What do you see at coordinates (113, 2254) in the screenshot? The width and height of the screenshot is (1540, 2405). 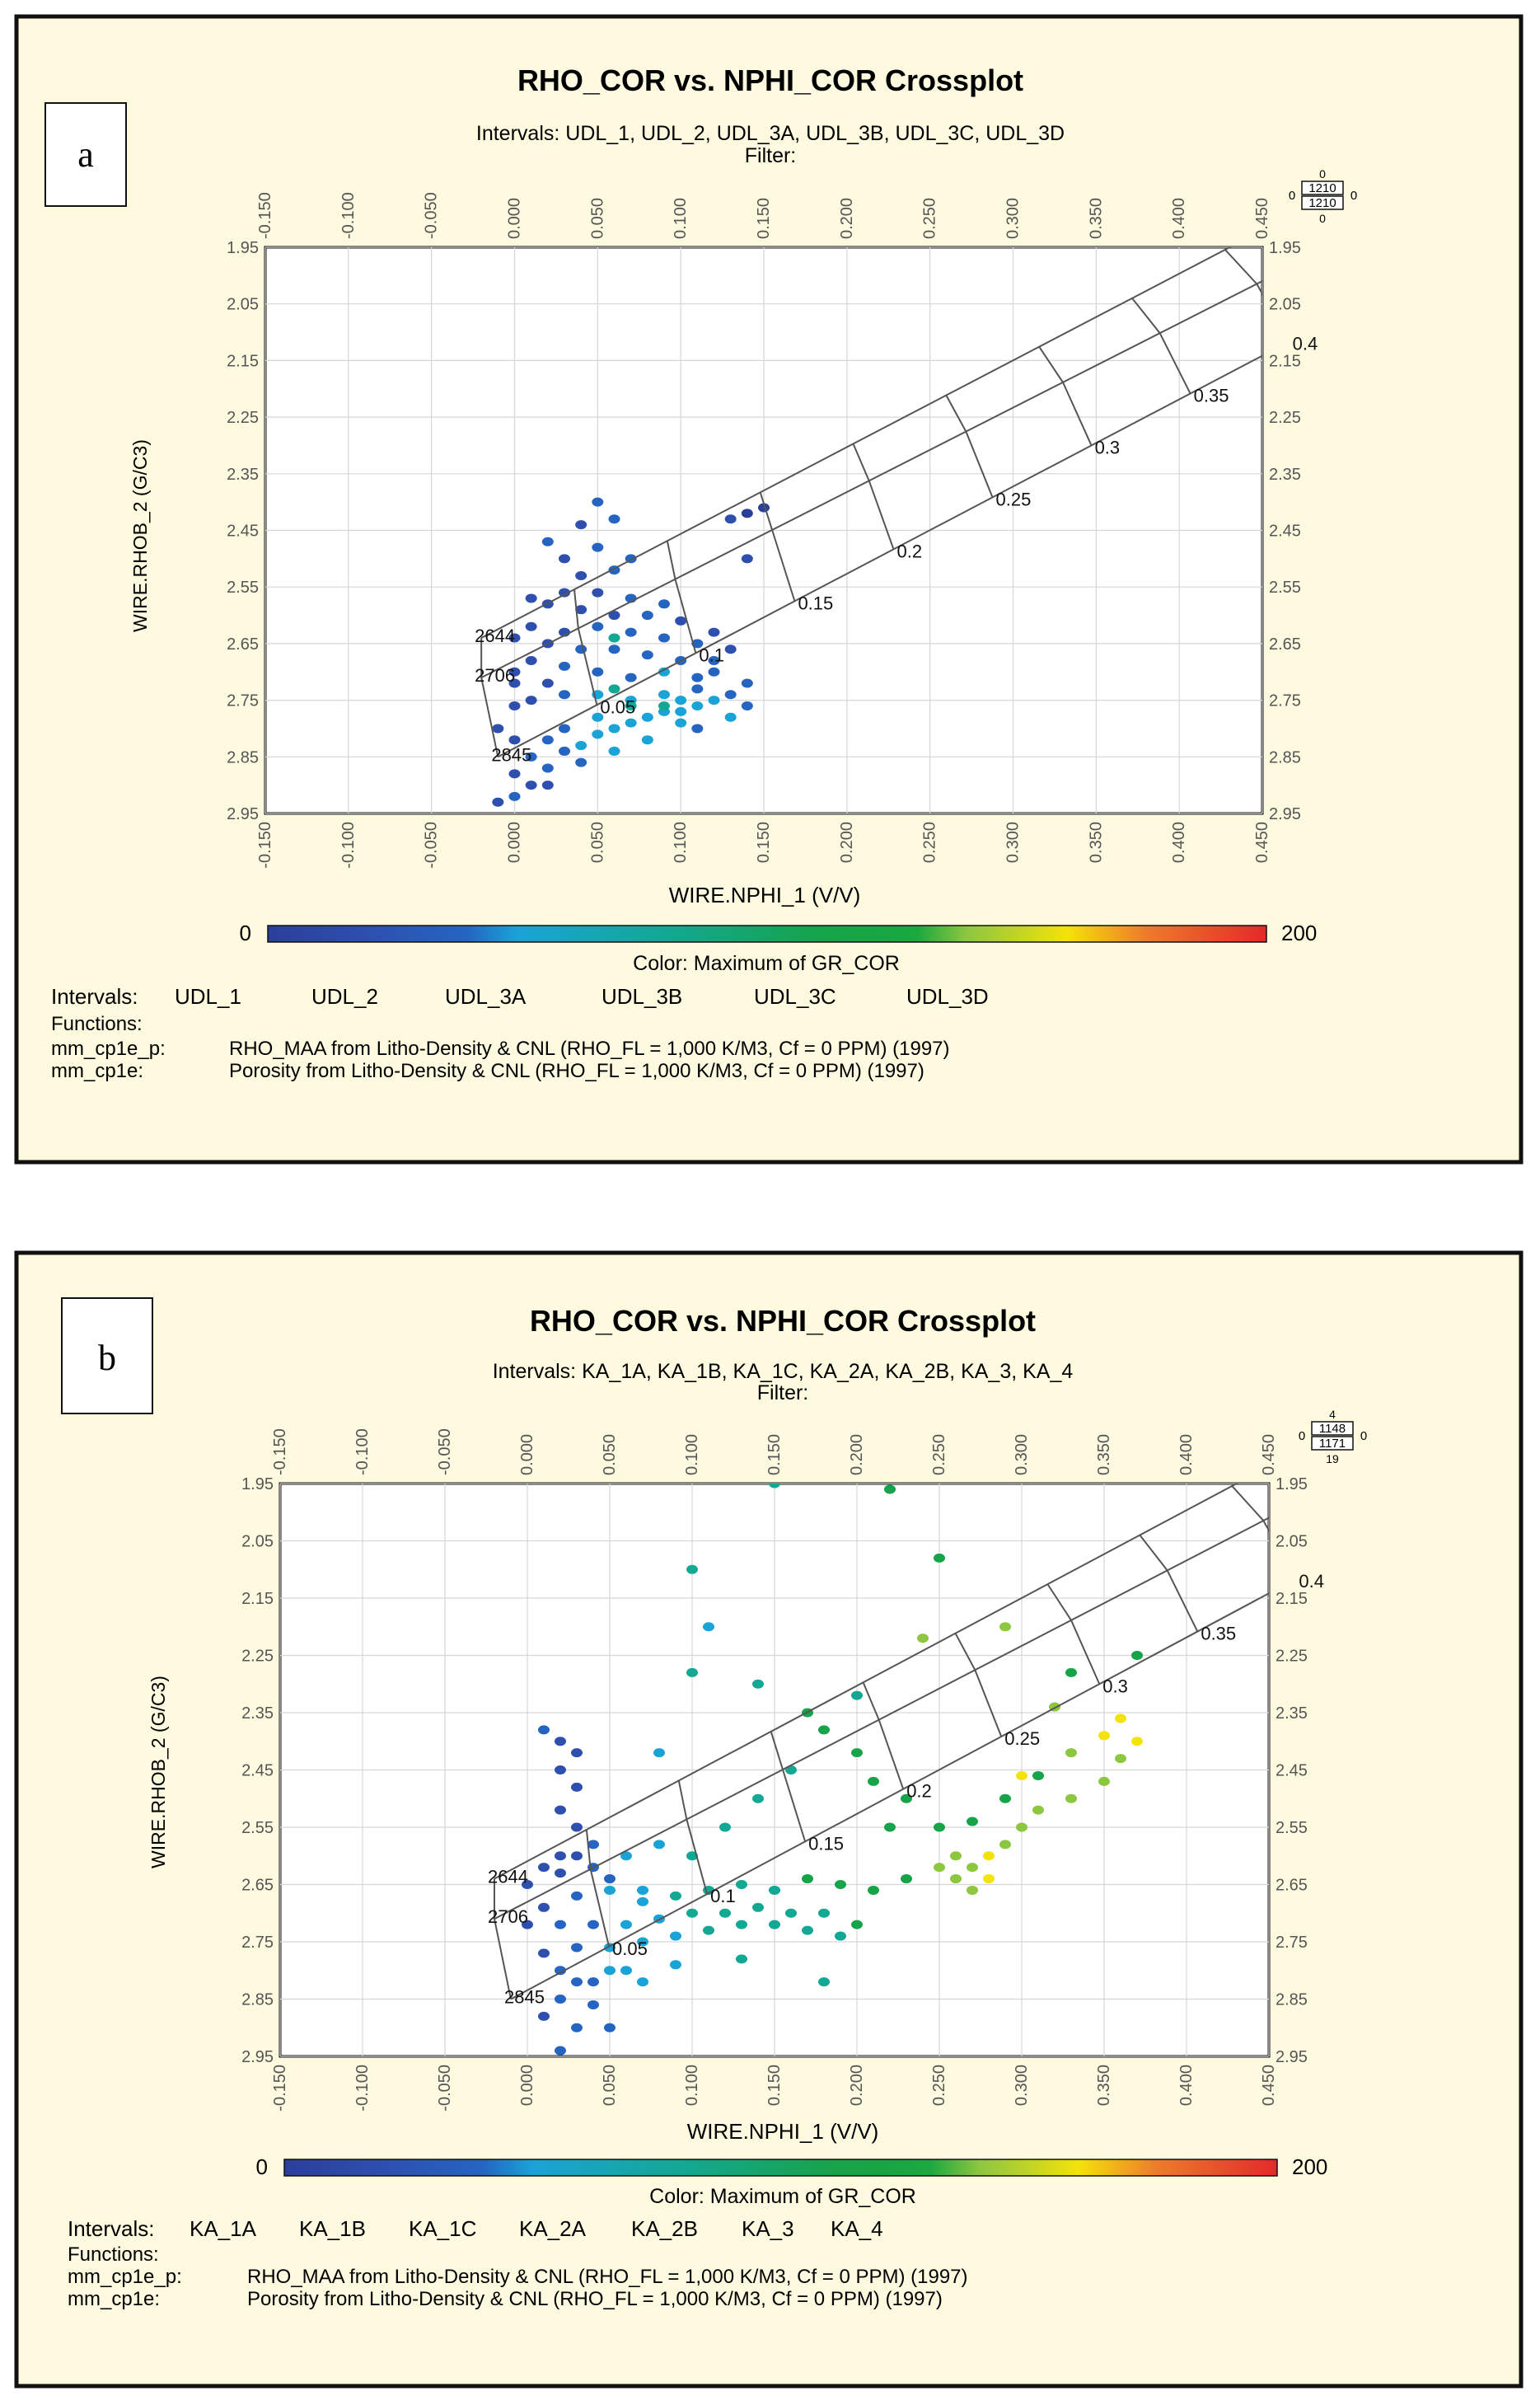 I see `functions-heading: Functions:` at bounding box center [113, 2254].